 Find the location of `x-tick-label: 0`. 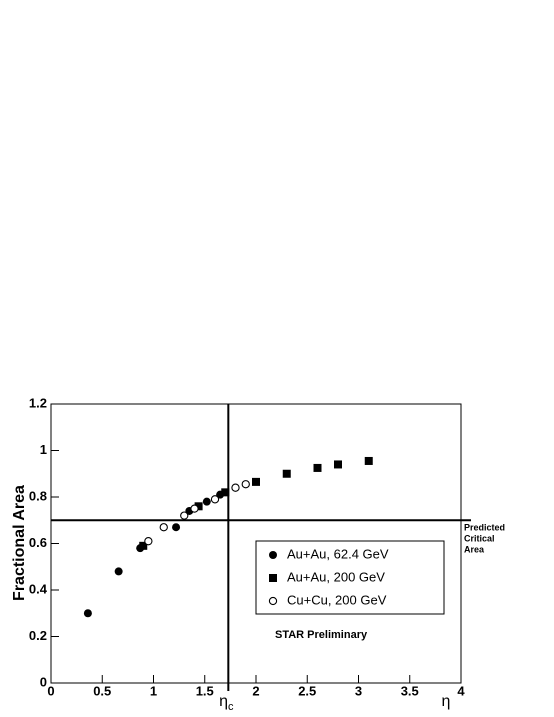

x-tick-label: 0 is located at coordinates (50, 690).